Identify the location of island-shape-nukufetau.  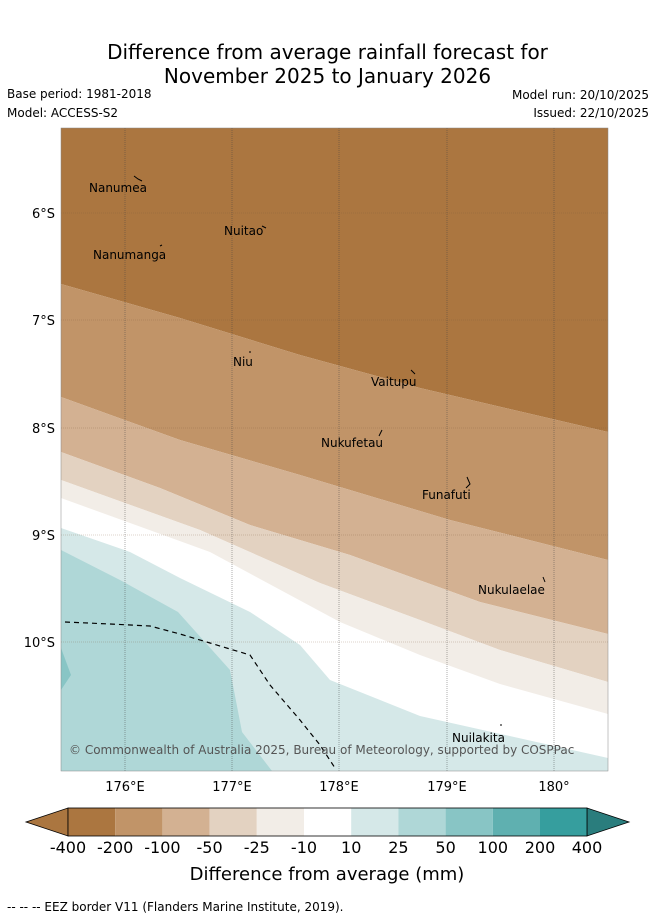
(380, 433).